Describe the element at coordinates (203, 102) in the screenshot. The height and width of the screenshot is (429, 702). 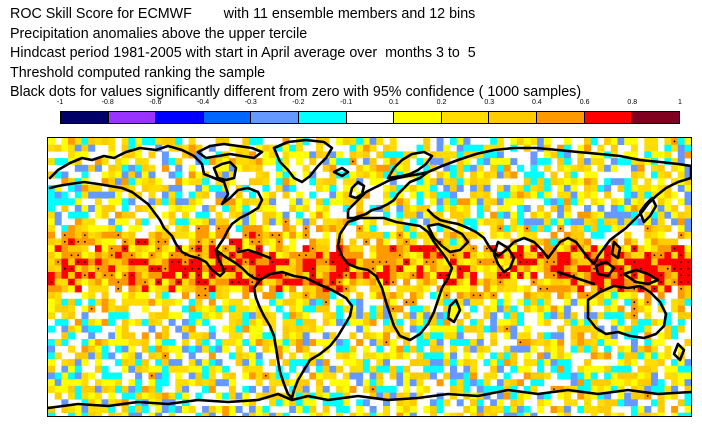
I see `colorbar-tick-label: -0.4` at that location.